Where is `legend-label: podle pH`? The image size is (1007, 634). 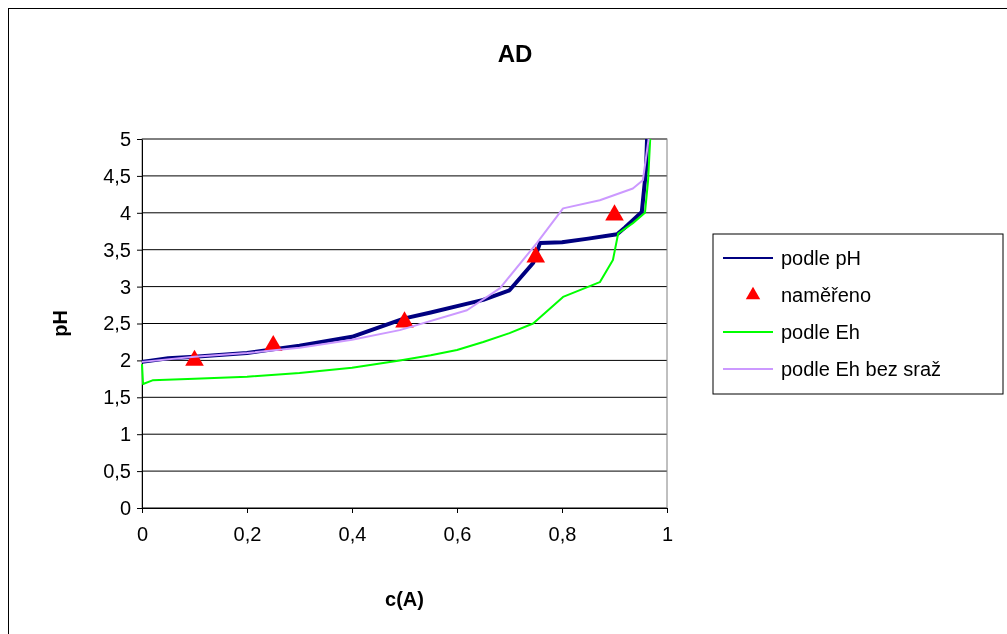 legend-label: podle pH is located at coordinates (821, 258).